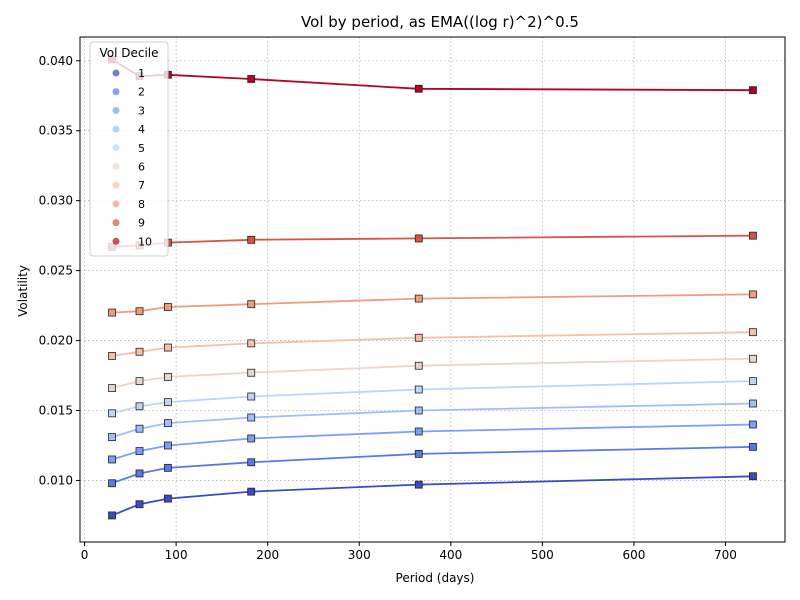 The image size is (800, 600). Describe the element at coordinates (267, 555) in the screenshot. I see `x-tick-label: 200` at that location.